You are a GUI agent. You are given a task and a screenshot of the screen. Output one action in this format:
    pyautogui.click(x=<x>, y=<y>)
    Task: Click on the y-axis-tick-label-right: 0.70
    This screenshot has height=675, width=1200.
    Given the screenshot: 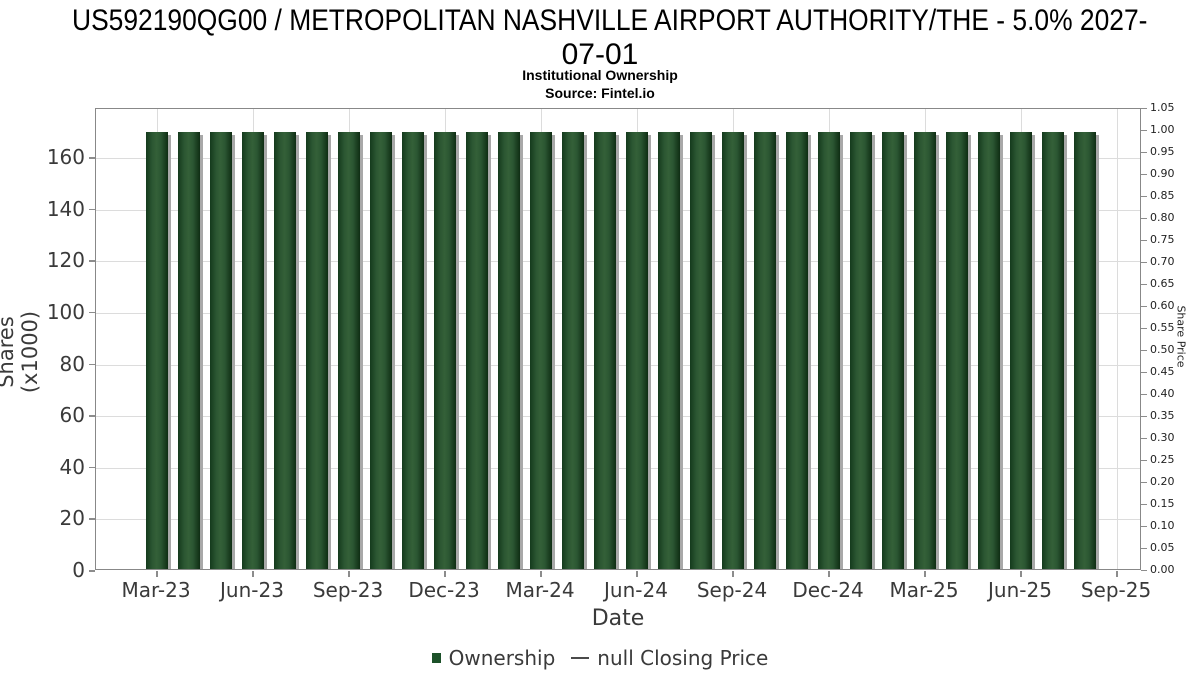 What is the action you would take?
    pyautogui.click(x=1162, y=261)
    